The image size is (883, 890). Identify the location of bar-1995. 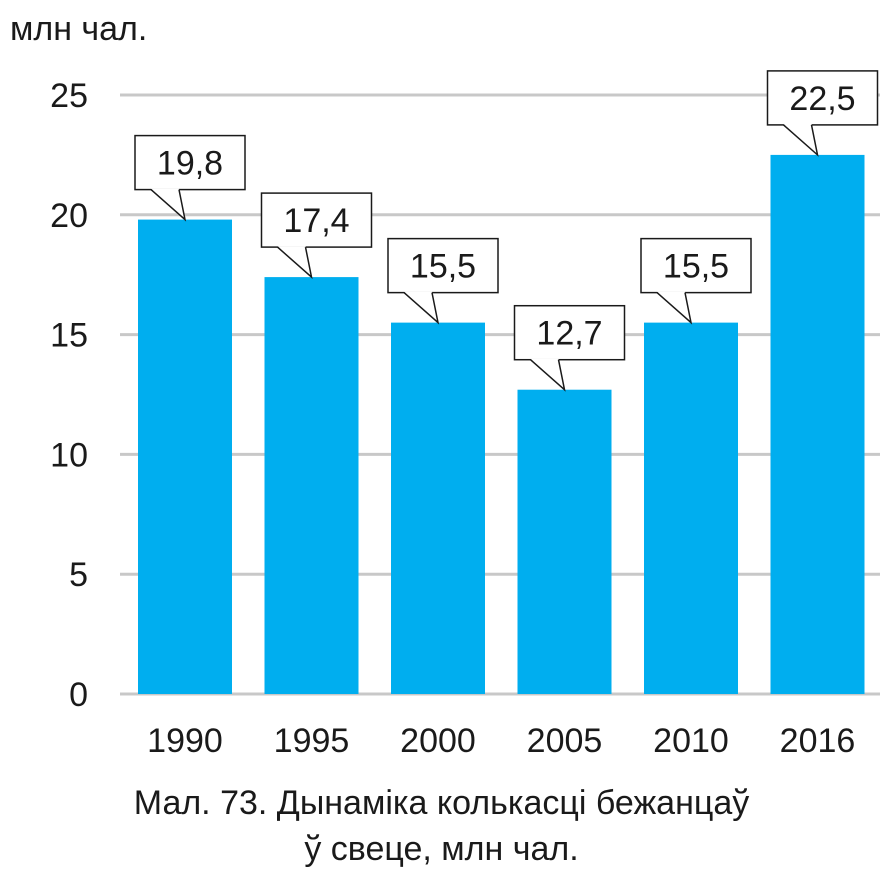
(311, 485).